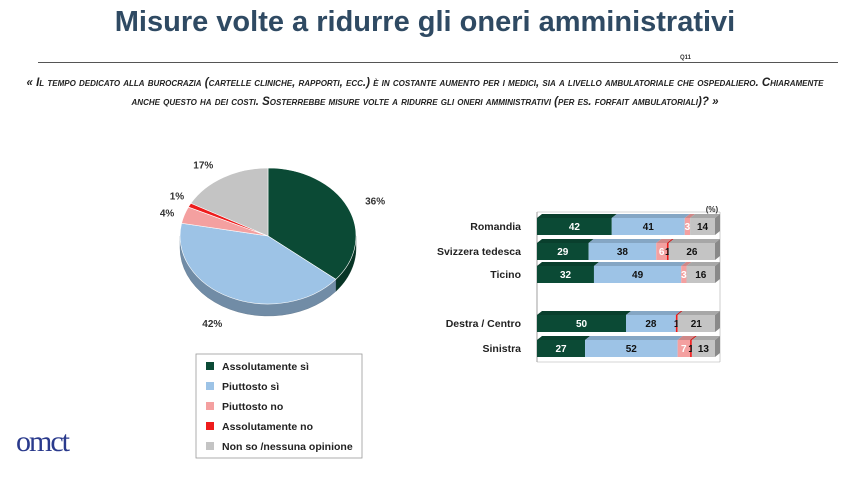 This screenshot has height=478, width=850. Describe the element at coordinates (375, 202) in the screenshot. I see `pie-slice-label: 36%` at that location.